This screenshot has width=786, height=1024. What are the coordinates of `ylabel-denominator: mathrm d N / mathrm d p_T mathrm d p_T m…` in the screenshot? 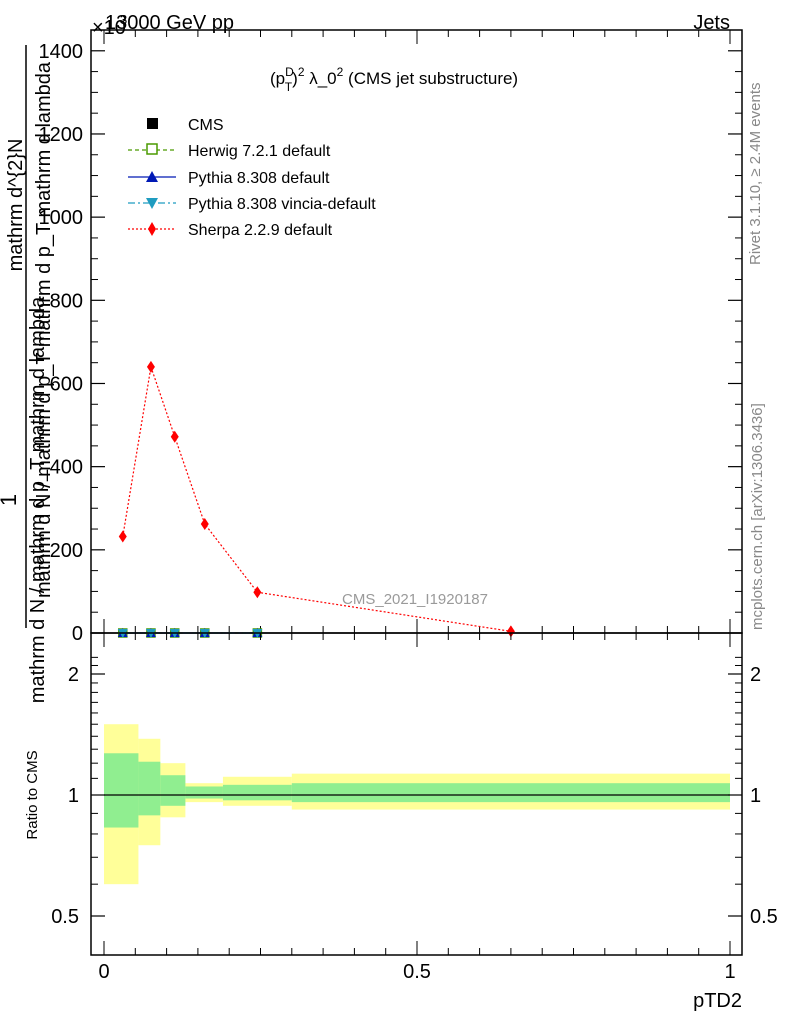 It's located at (44, 329).